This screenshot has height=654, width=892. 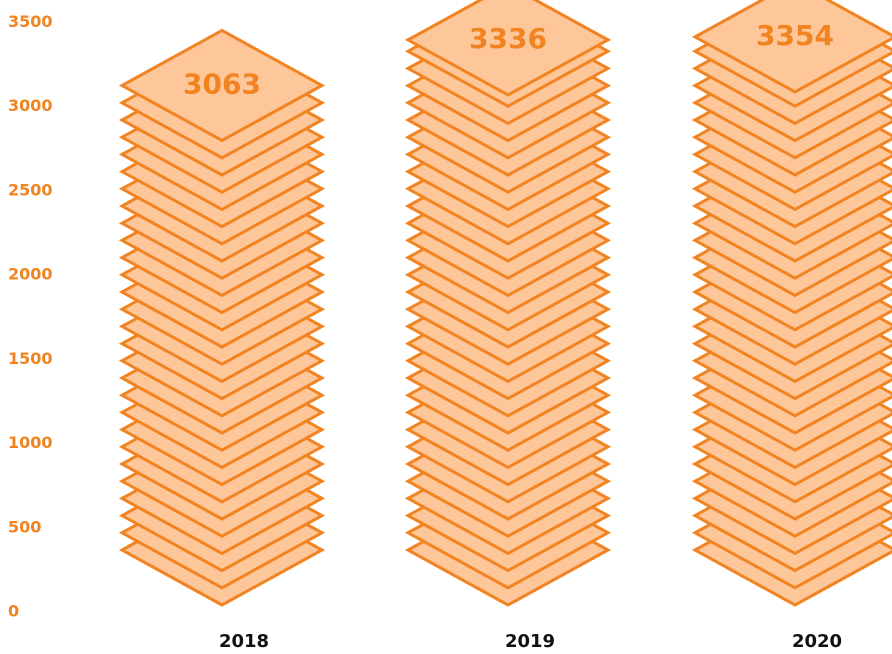 I want to click on data-label: 3354, so click(x=795, y=35).